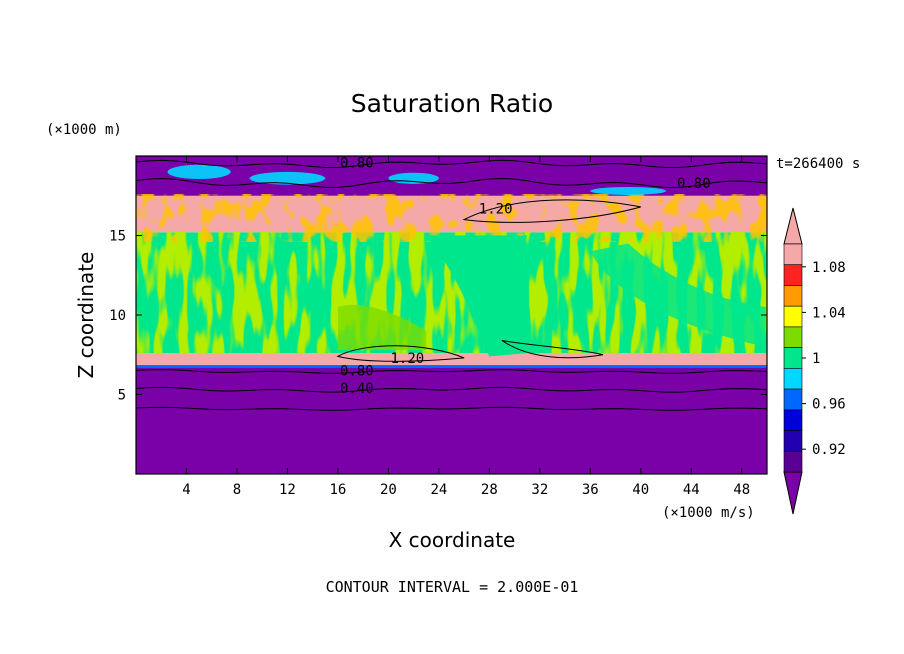 The height and width of the screenshot is (654, 904). Describe the element at coordinates (84, 130) in the screenshot. I see `y-unit-label: (×1000 m)` at that location.